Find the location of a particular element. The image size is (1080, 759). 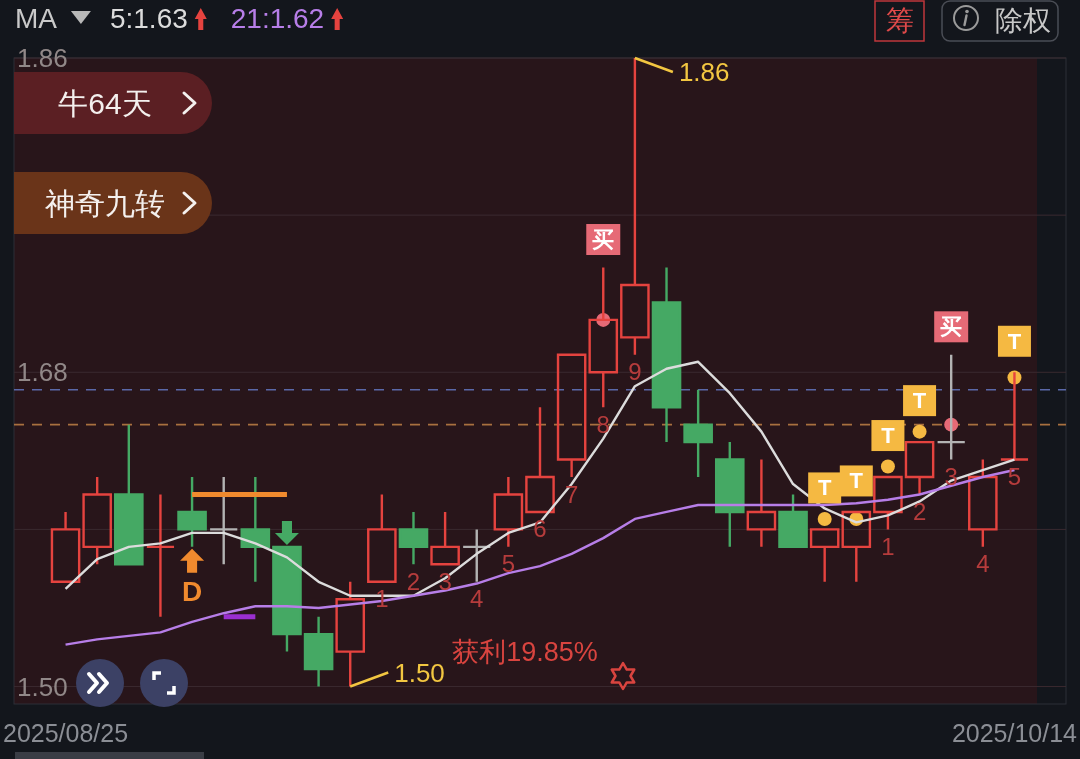

annotation: 1 is located at coordinates (888, 546).